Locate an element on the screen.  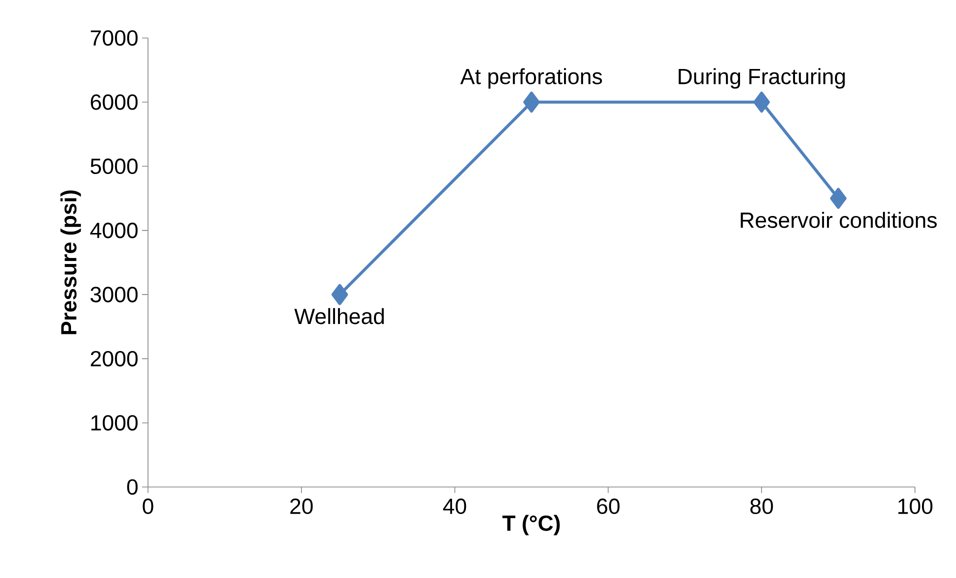
x-axis-title: T (°C) is located at coordinates (531, 525).